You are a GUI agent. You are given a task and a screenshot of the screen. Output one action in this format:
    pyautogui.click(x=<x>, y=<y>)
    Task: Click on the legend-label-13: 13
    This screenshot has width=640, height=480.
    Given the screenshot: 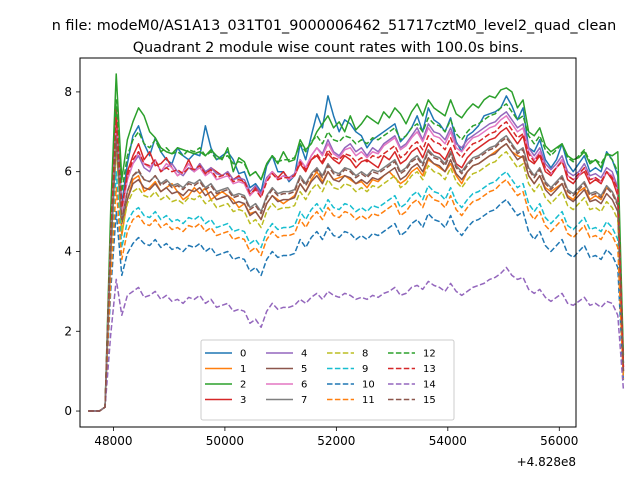 What is the action you would take?
    pyautogui.click(x=429, y=369)
    